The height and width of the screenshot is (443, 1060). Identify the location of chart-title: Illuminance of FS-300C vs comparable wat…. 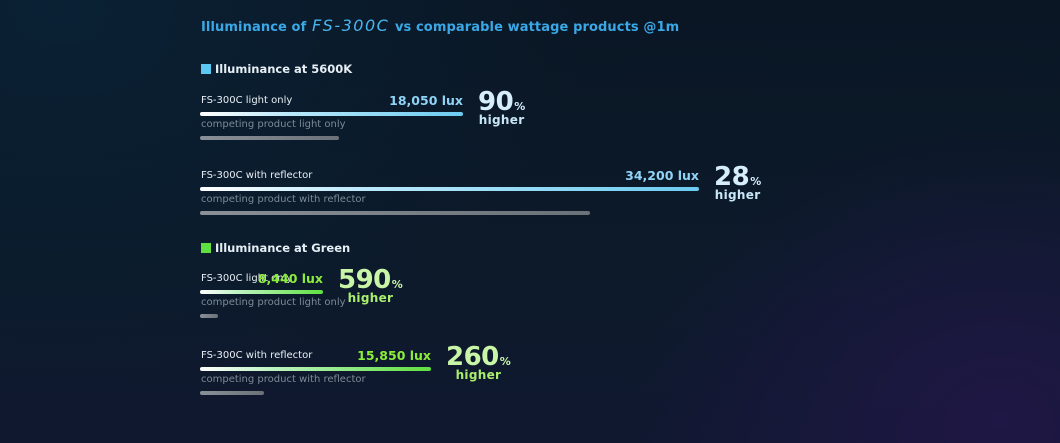
(440, 25).